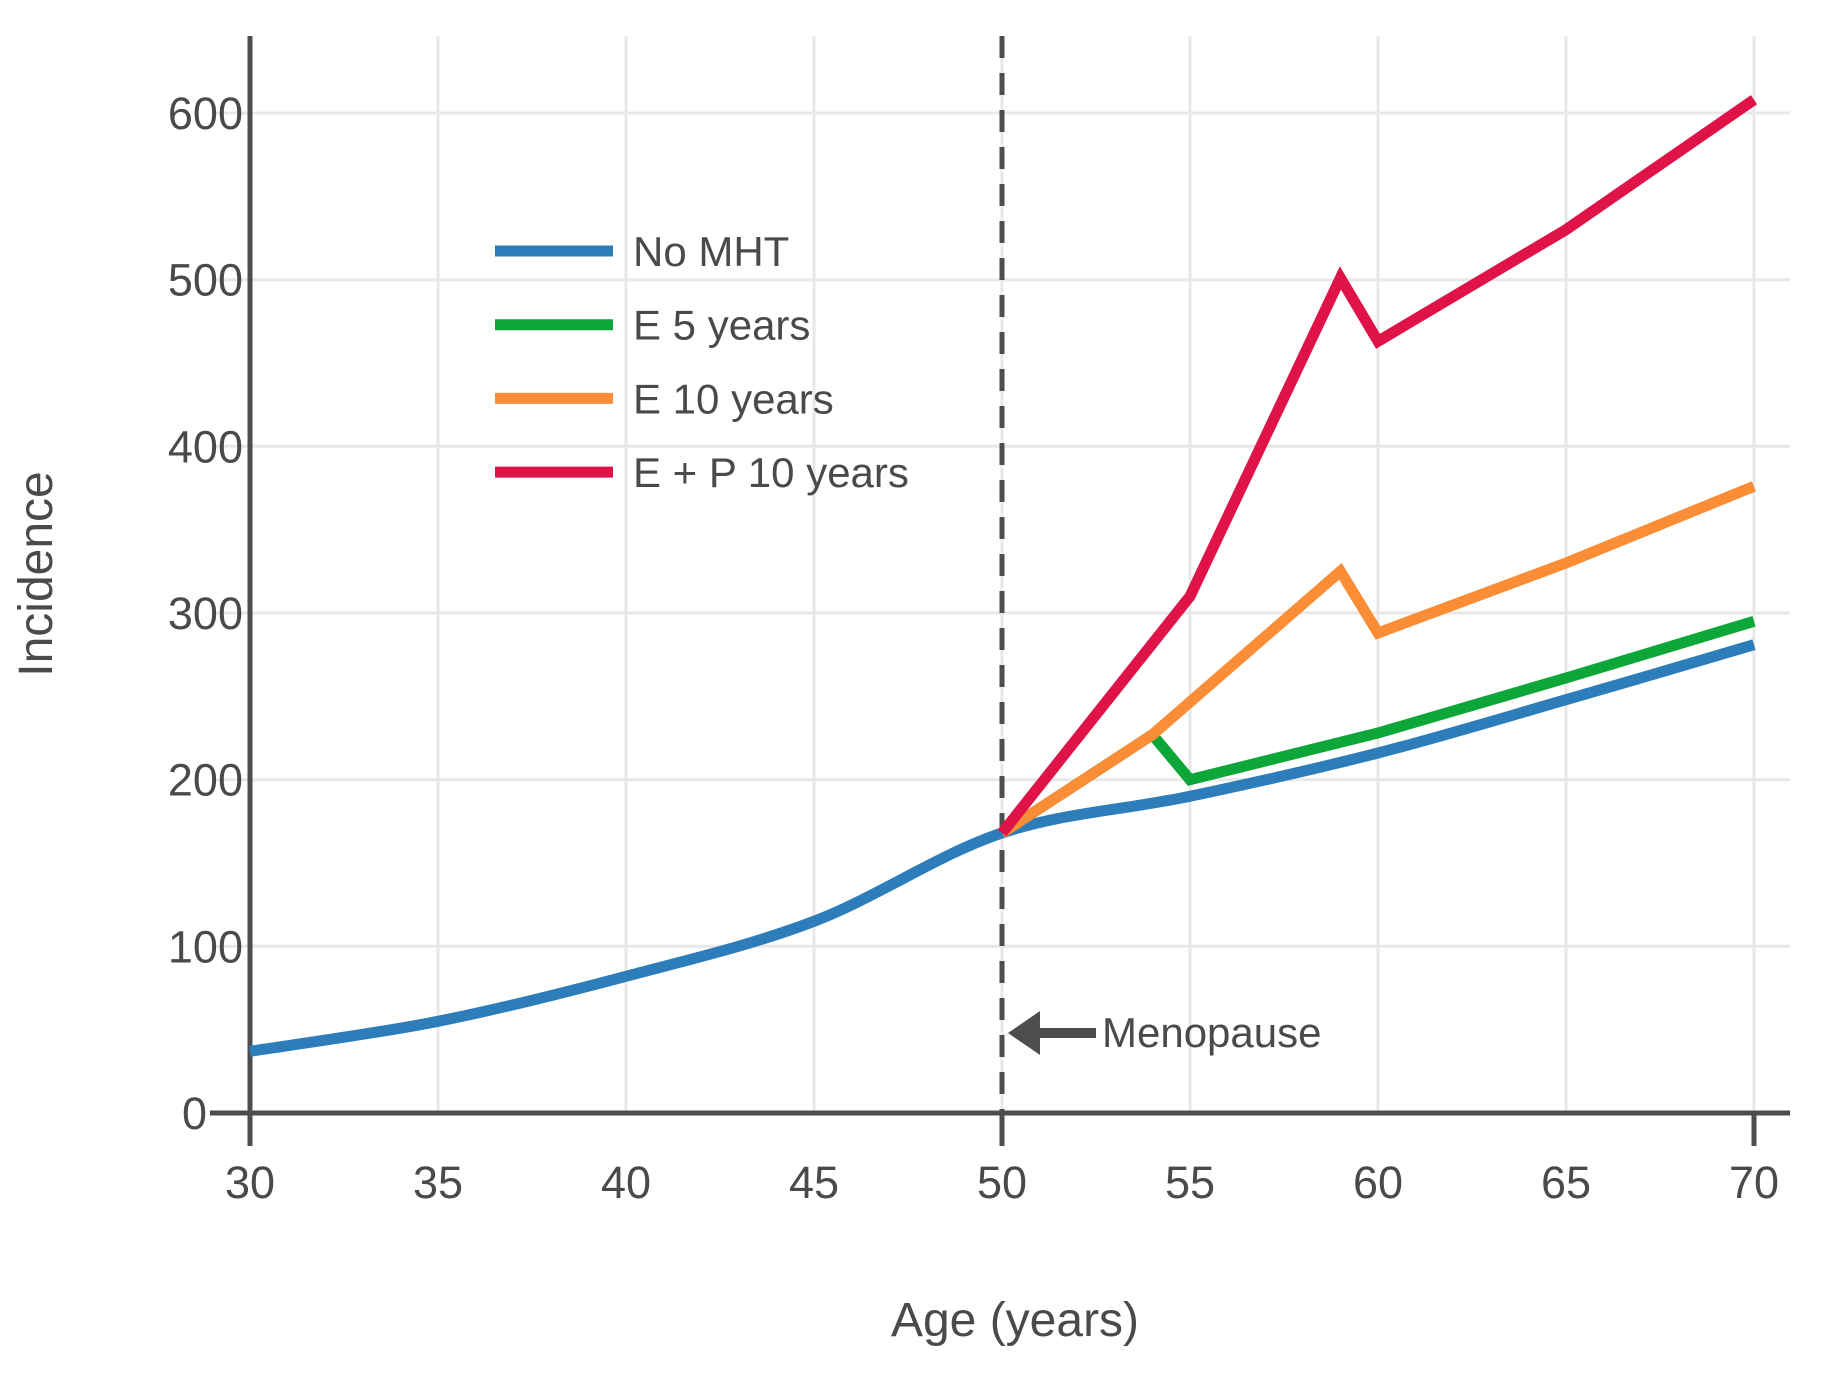 This screenshot has width=1834, height=1378. Describe the element at coordinates (771, 472) in the screenshot. I see `legend-label-e-p-10-years: E + P 10 years` at that location.